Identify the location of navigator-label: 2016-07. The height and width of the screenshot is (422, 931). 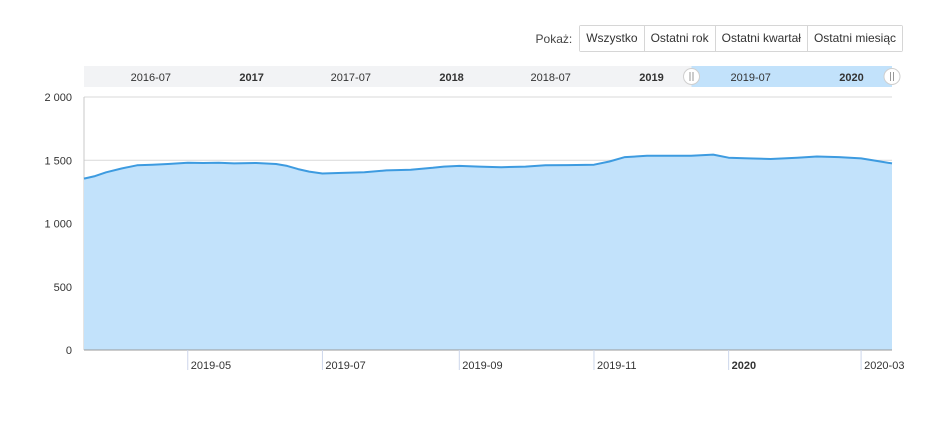
(151, 78).